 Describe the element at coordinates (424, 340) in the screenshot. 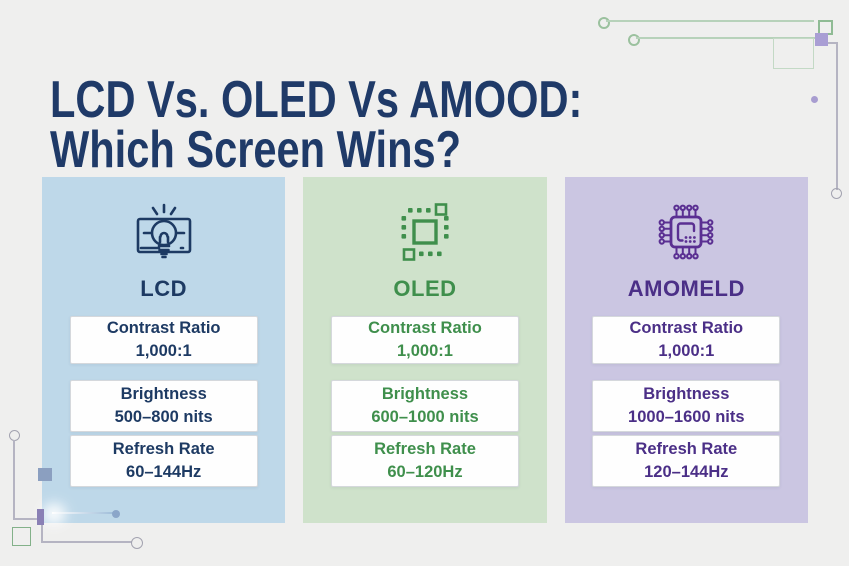

I see `oled-contrast-box: Contrast Ratio 1,000:1` at that location.